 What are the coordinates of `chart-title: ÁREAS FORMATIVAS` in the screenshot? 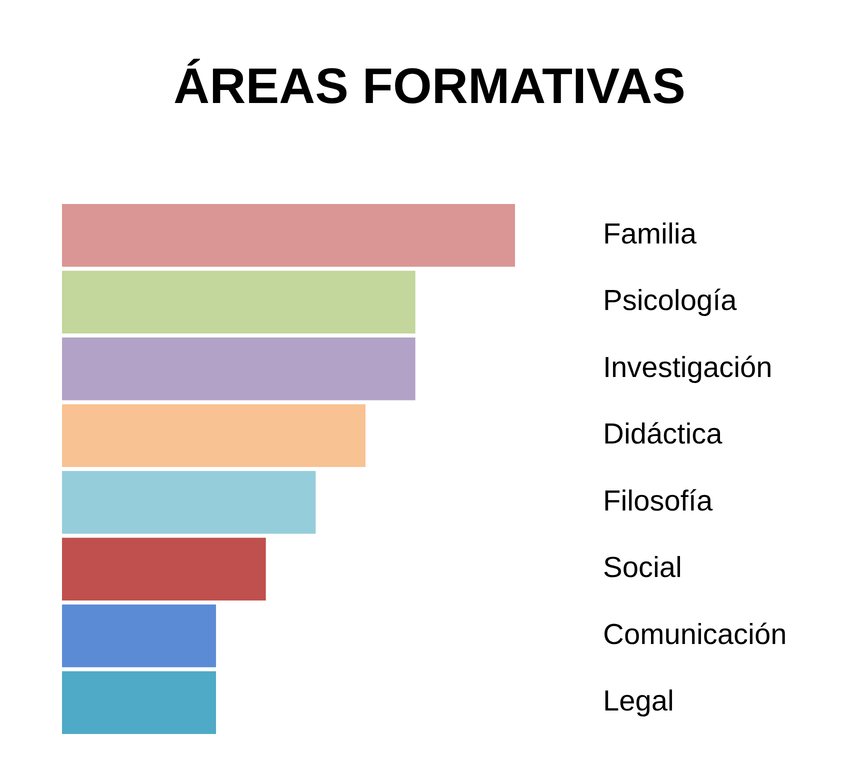 It's located at (429, 86).